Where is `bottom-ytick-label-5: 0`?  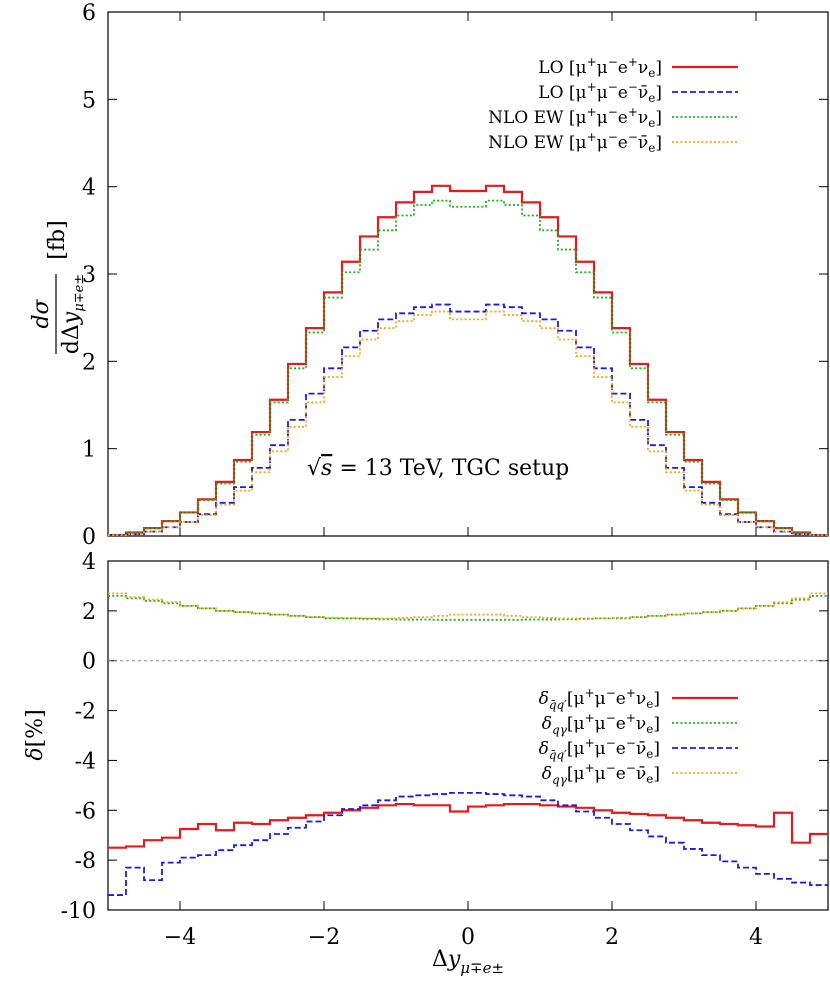
bottom-ytick-label-5: 0 is located at coordinates (89, 662).